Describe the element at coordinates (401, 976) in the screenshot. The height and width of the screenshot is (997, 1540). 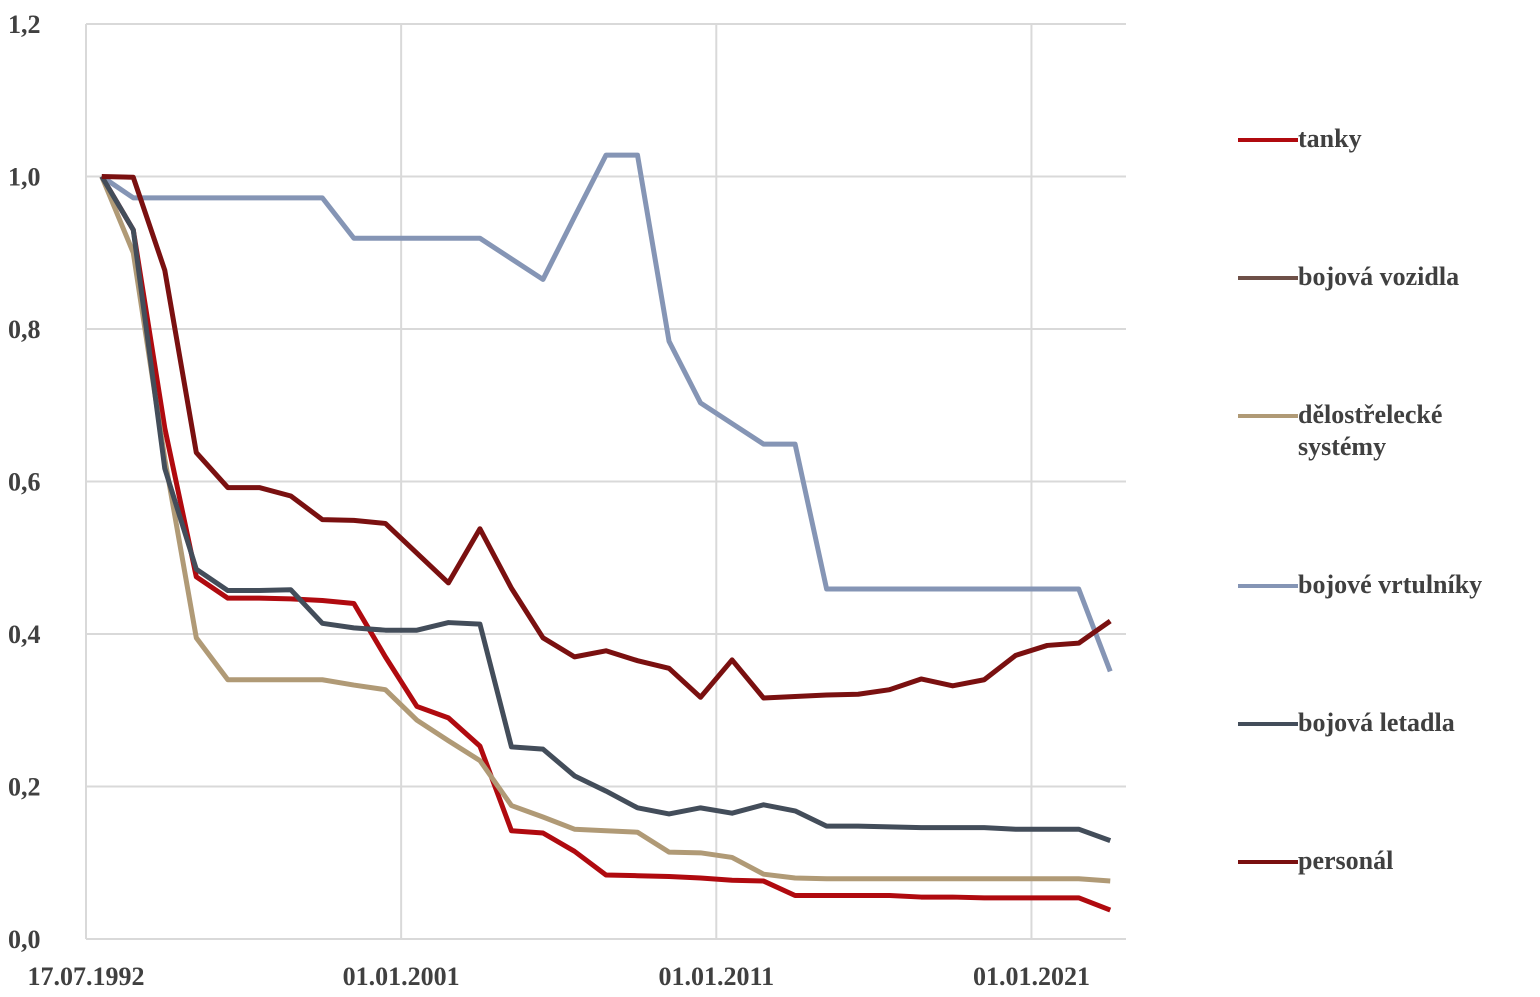
I see `x-tick-label: 01.01.2001` at that location.